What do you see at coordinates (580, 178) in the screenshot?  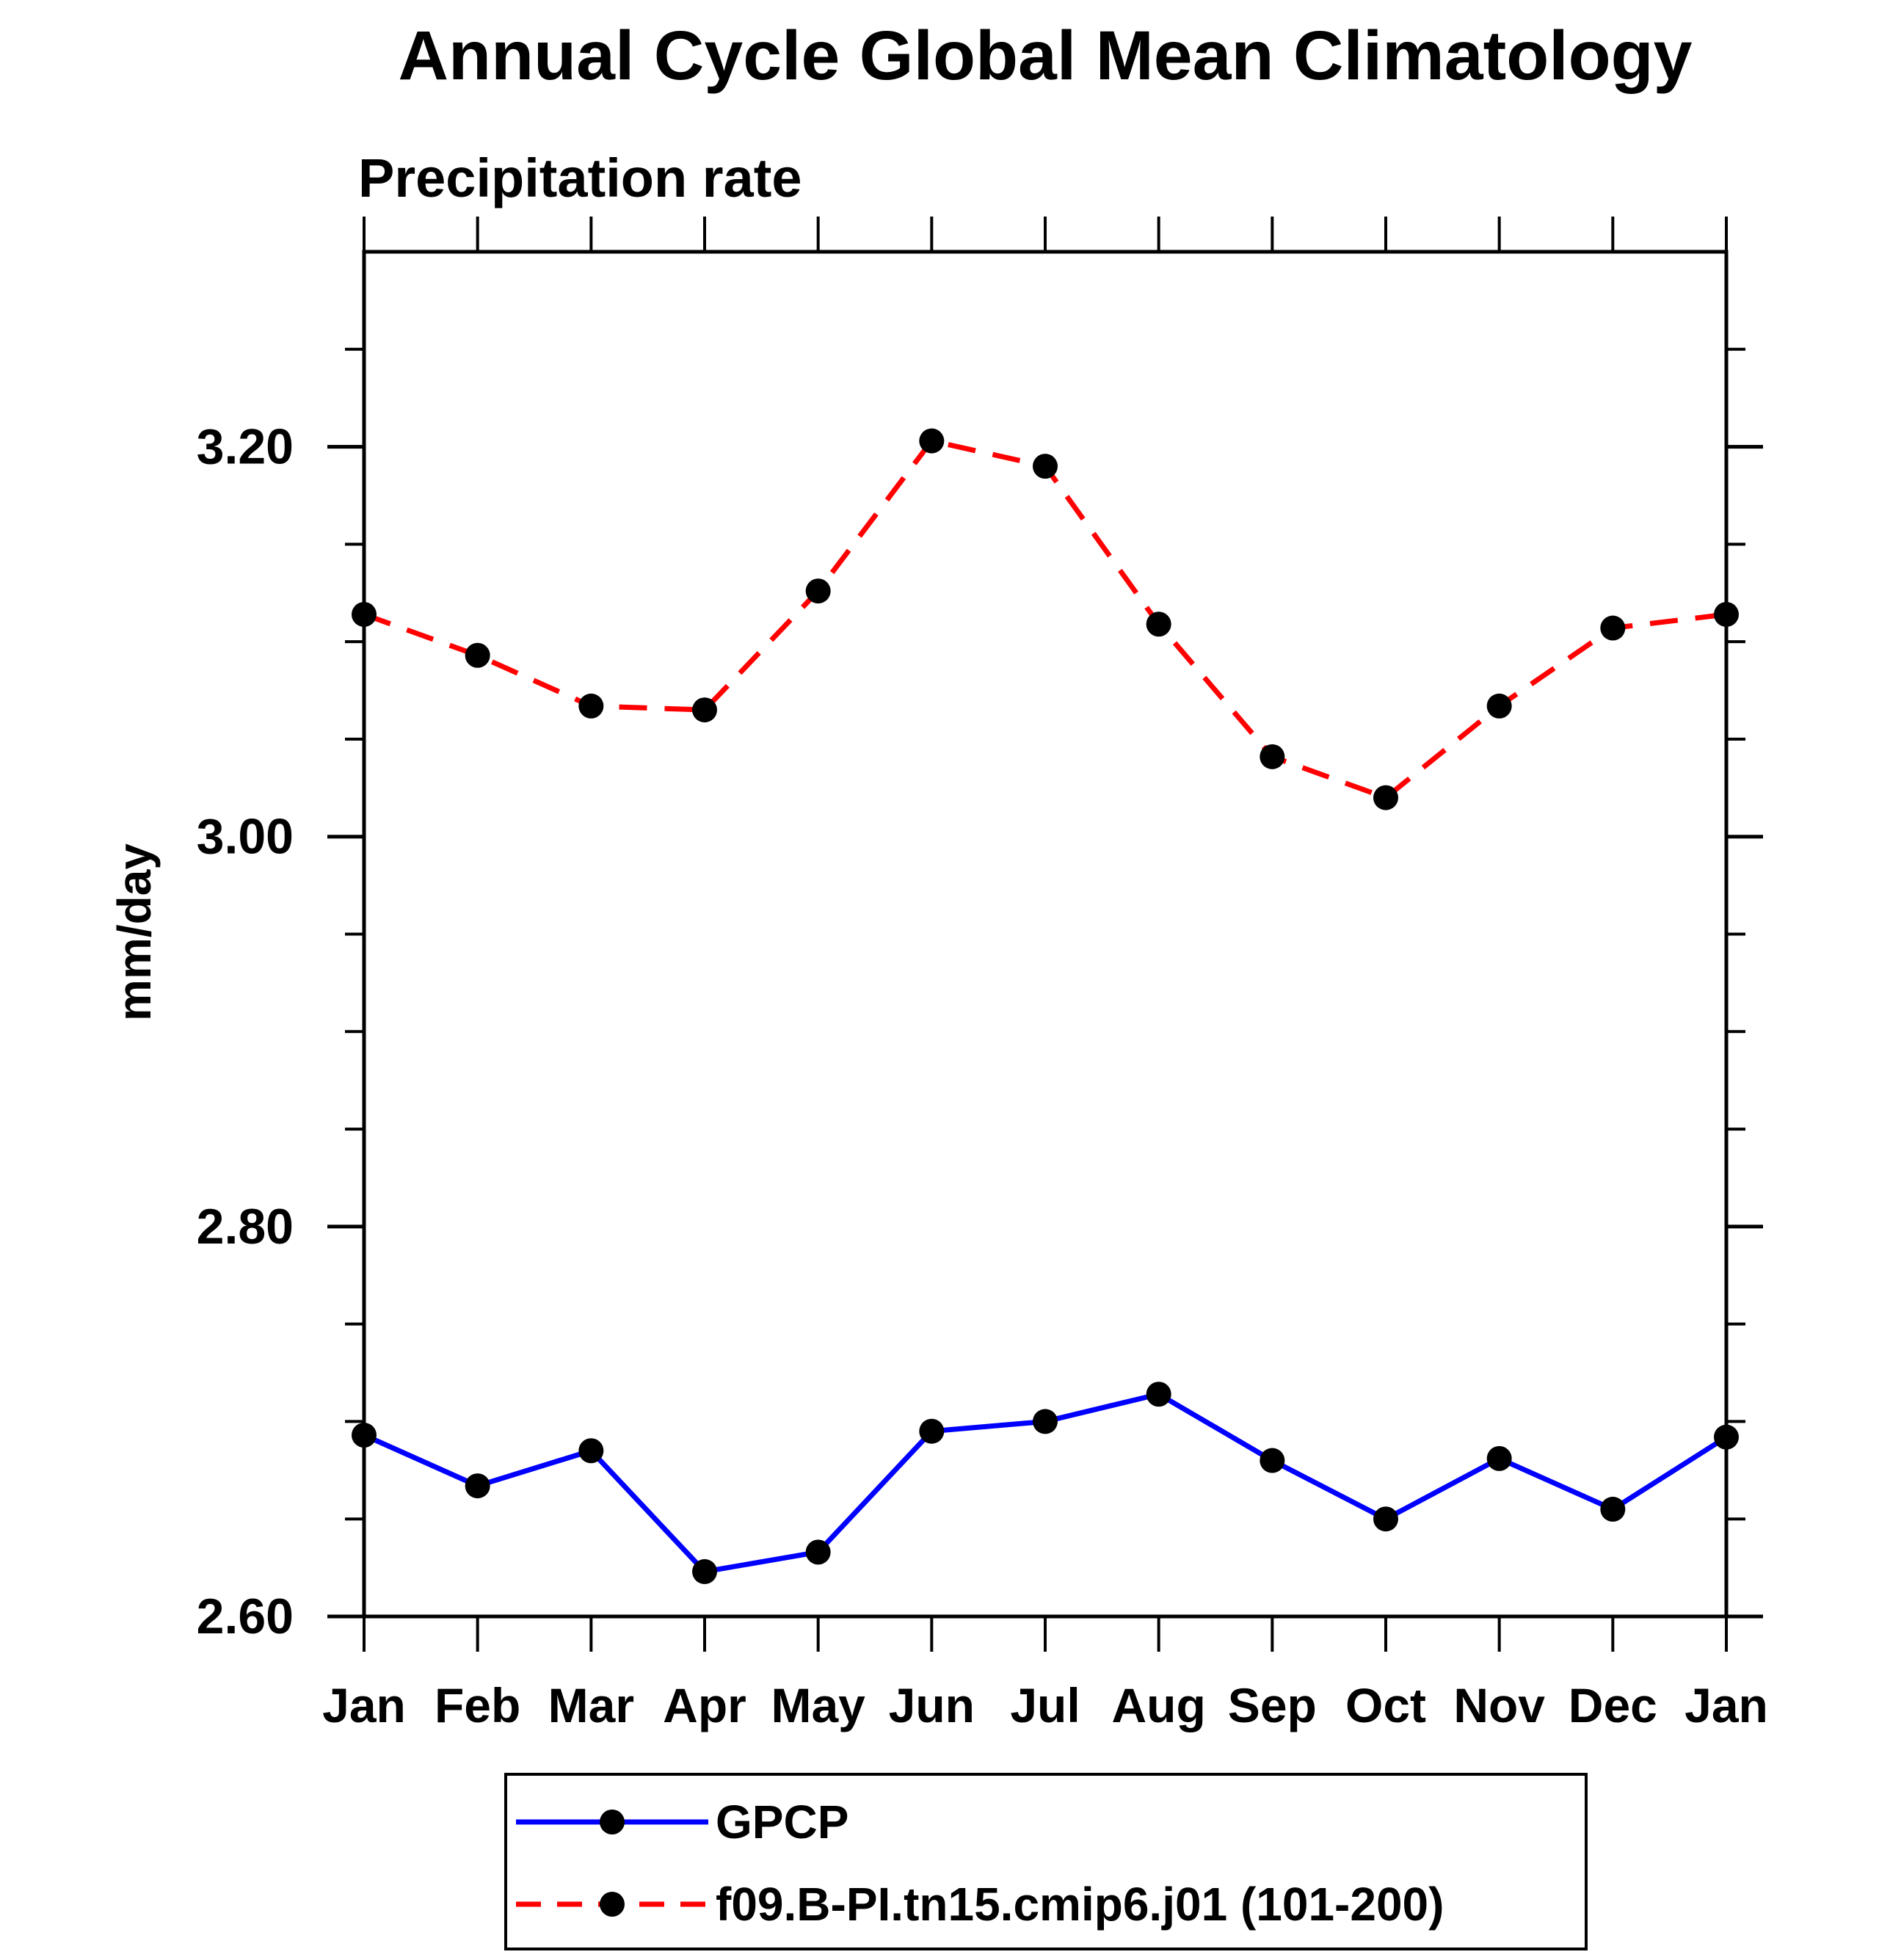 I see `chart-subtitle: Precipitation rate` at bounding box center [580, 178].